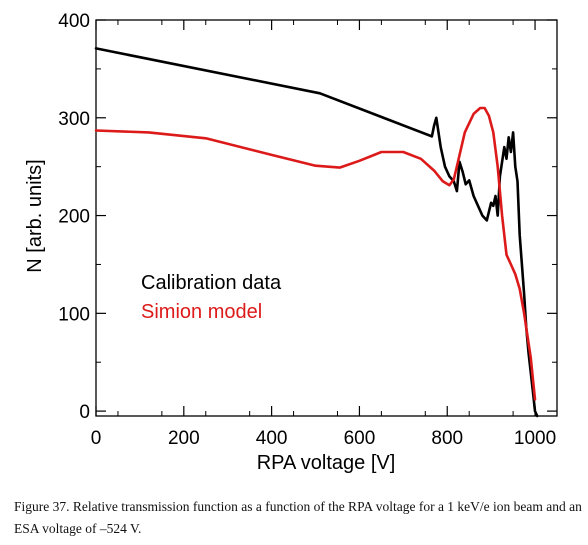  I want to click on y-tick-label: 0, so click(84, 412).